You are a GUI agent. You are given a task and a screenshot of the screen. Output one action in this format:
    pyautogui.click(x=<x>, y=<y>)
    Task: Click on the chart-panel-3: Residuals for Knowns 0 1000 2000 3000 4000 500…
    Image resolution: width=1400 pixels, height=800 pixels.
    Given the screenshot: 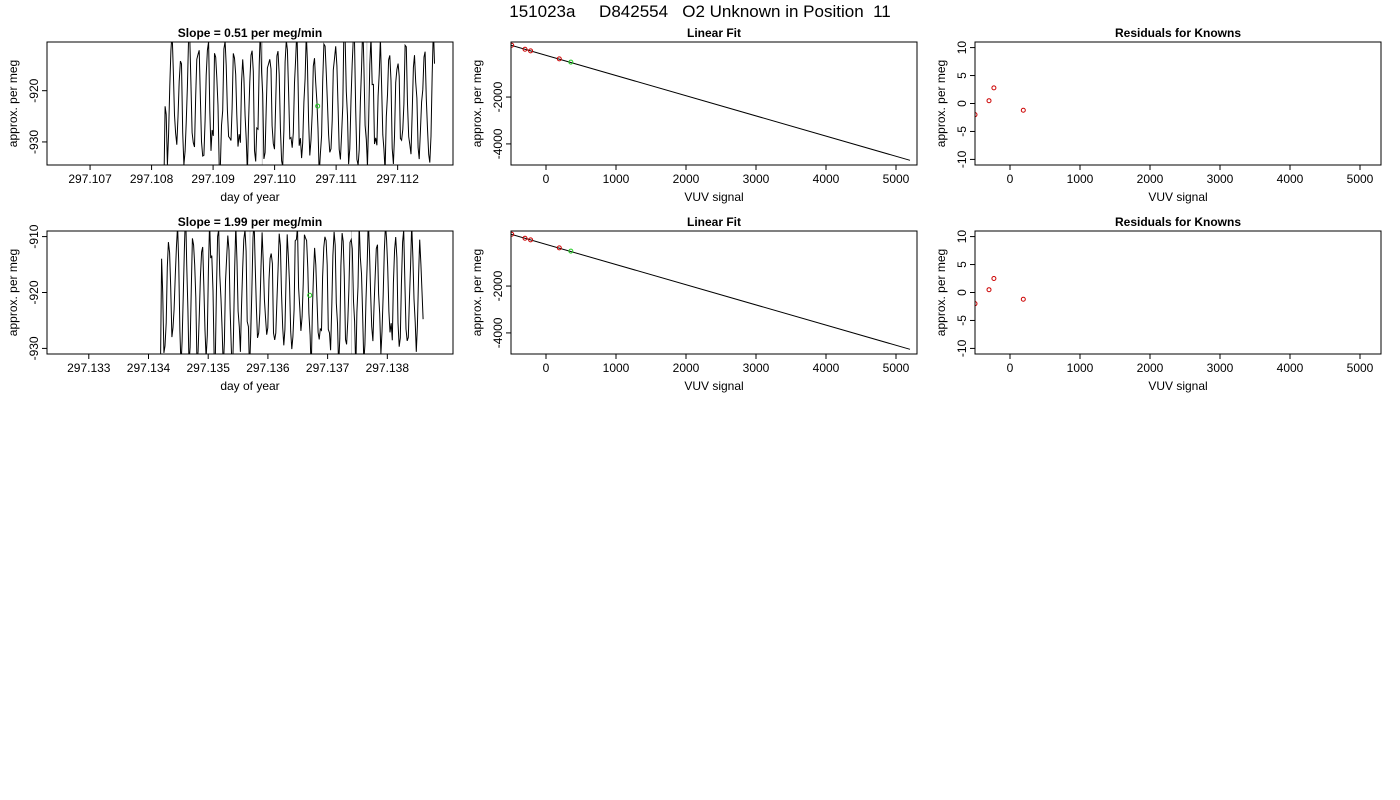 What is the action you would take?
    pyautogui.click(x=1158, y=115)
    